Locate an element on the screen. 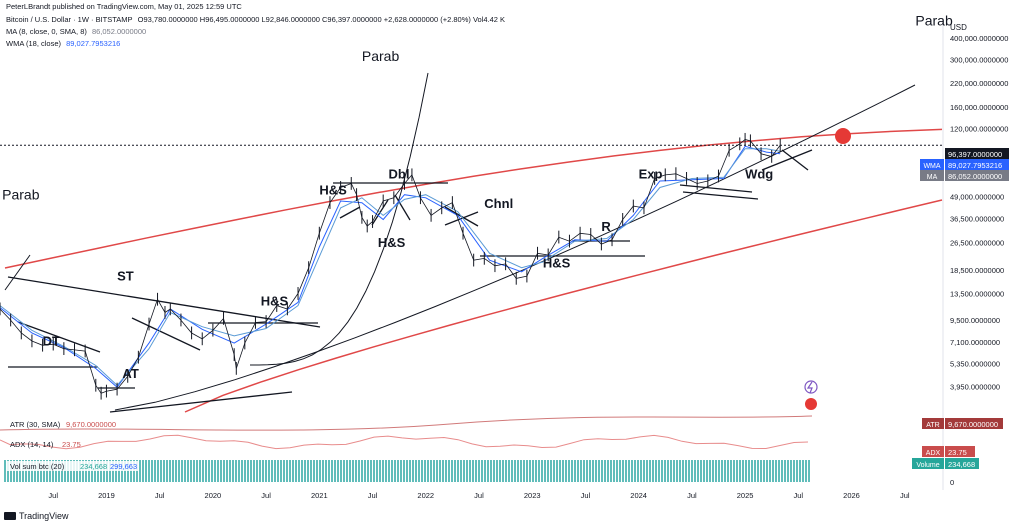  pattern-annotation: AT is located at coordinates (130, 373).